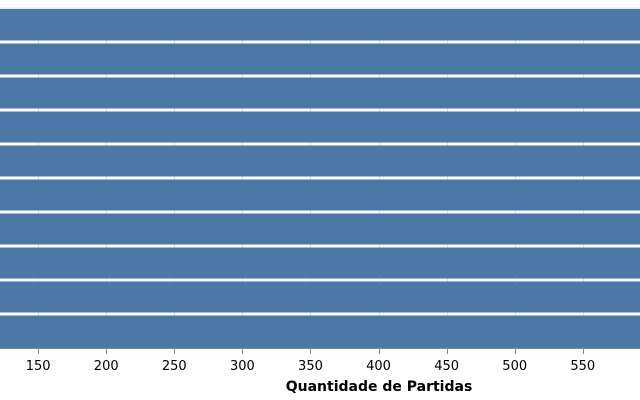  What do you see at coordinates (310, 366) in the screenshot?
I see `x-tick-label: 350` at bounding box center [310, 366].